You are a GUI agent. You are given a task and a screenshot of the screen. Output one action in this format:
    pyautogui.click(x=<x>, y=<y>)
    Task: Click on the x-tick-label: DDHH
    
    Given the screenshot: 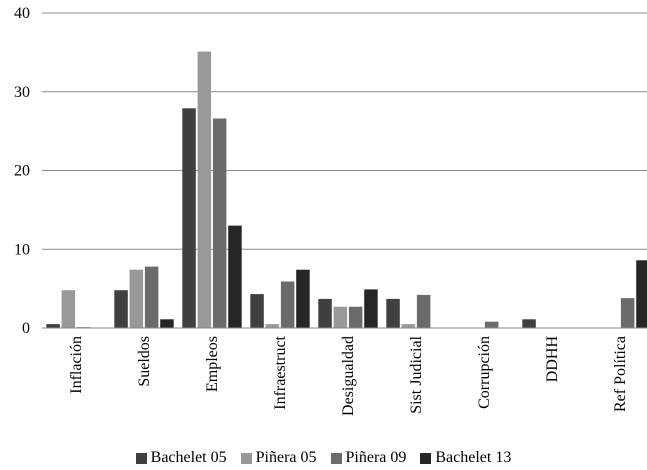 What is the action you would take?
    pyautogui.click(x=552, y=359)
    